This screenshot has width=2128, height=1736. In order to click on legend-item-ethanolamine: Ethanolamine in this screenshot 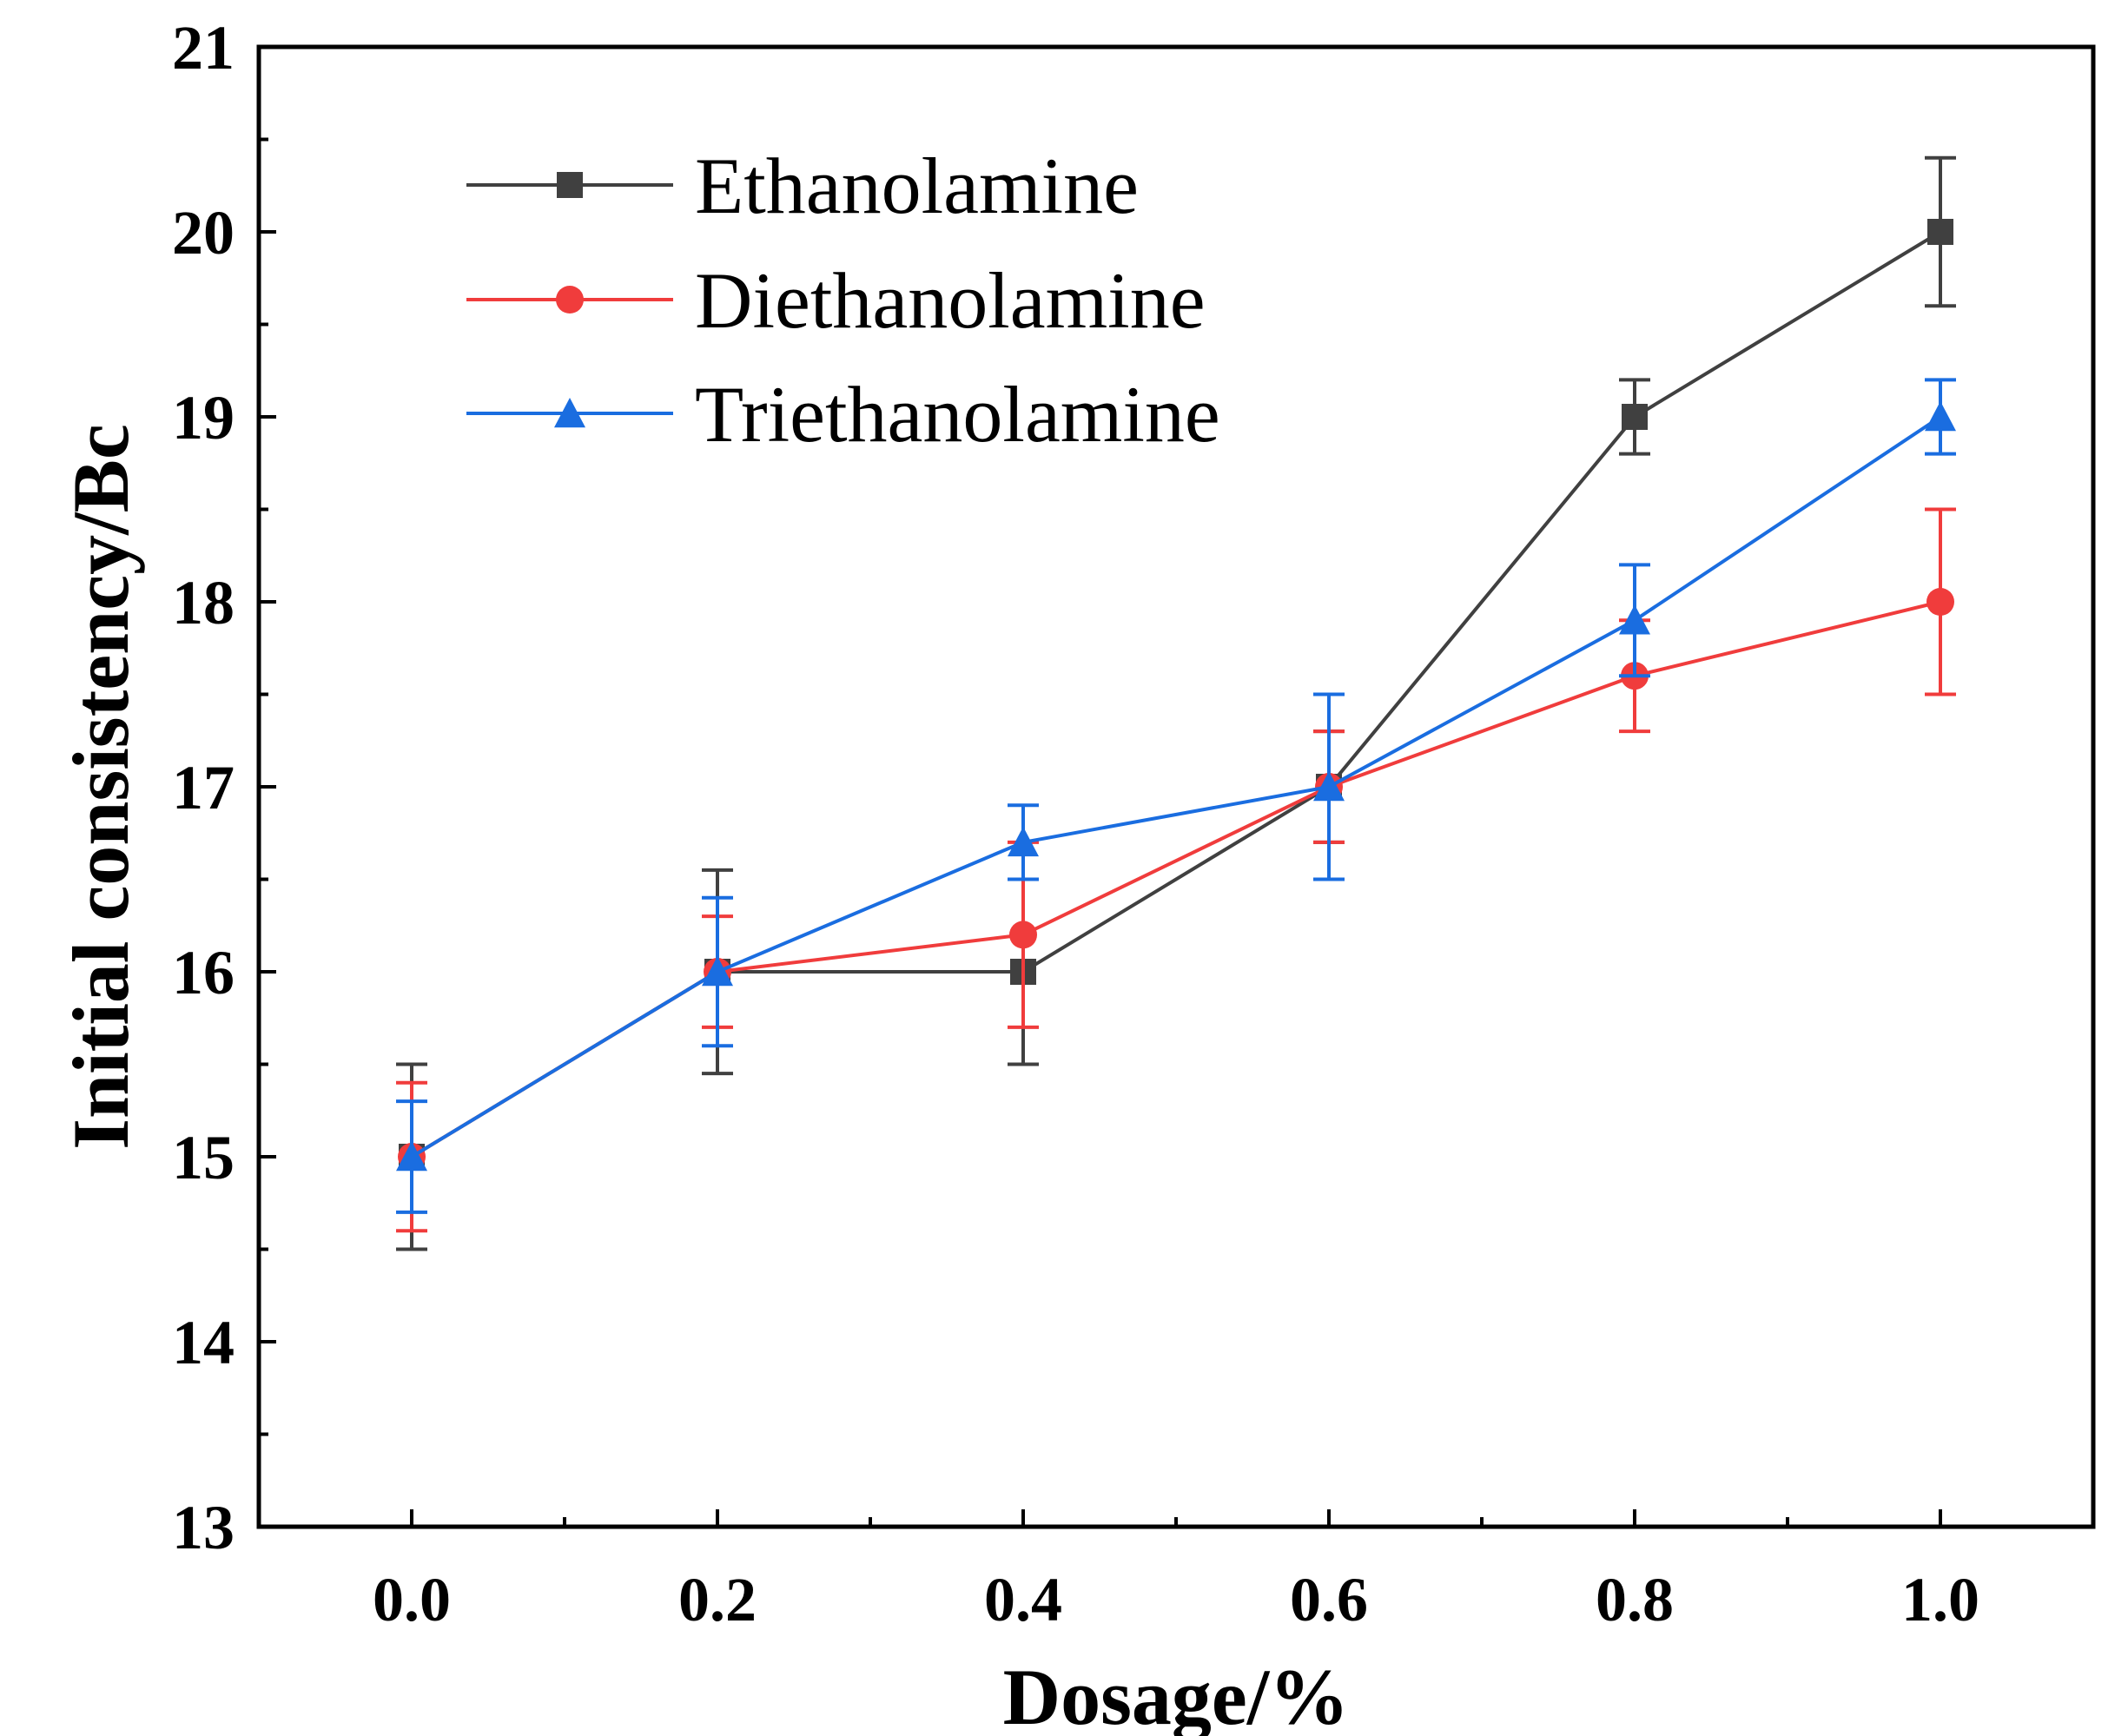, I will do `click(803, 186)`.